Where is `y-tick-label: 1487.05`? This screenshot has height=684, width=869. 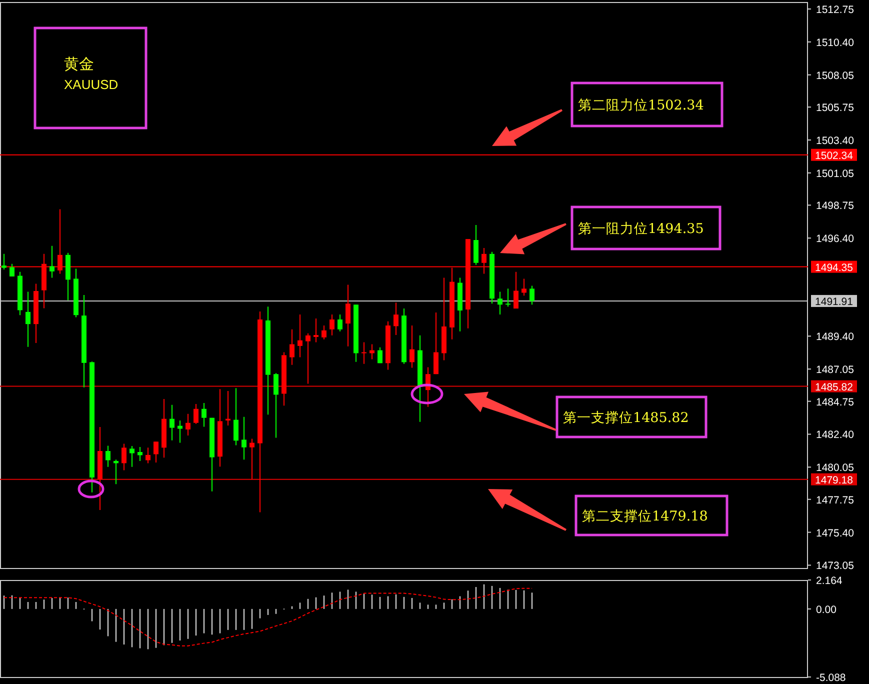 y-tick-label: 1487.05 is located at coordinates (835, 370).